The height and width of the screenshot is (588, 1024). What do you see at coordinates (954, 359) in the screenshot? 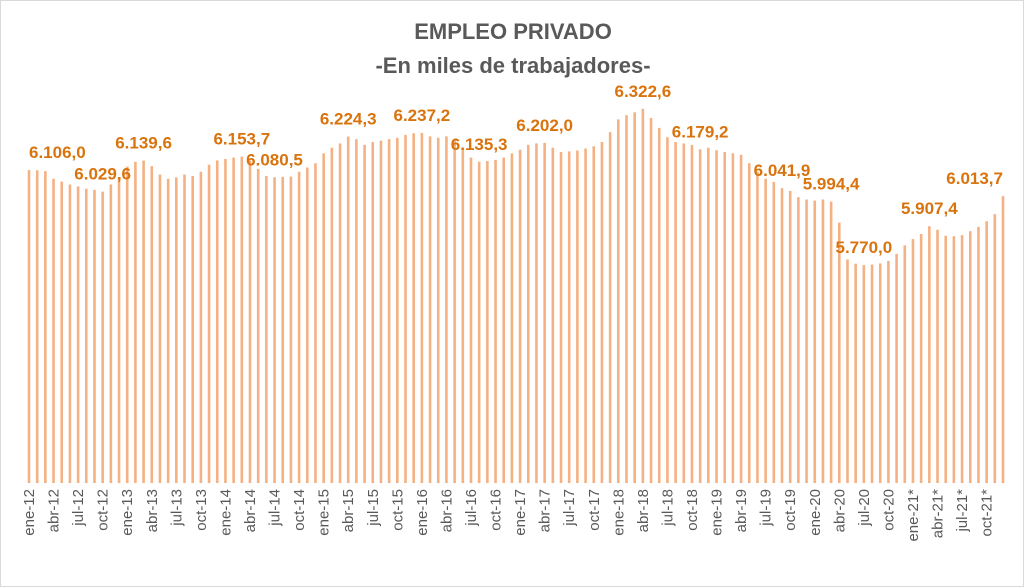
I see `bar-jun-21*` at bounding box center [954, 359].